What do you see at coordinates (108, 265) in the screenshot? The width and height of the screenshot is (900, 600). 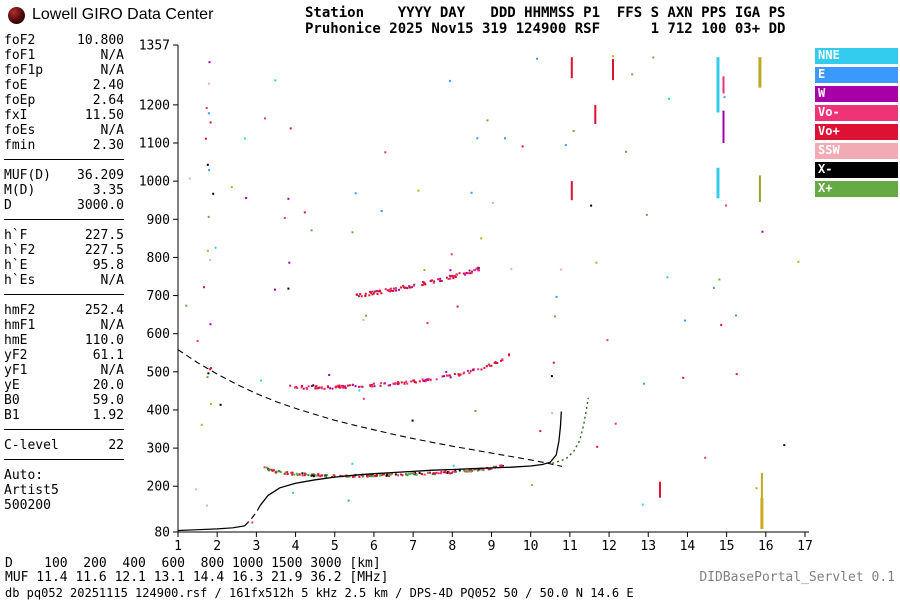 I see `param-value: 95.8` at bounding box center [108, 265].